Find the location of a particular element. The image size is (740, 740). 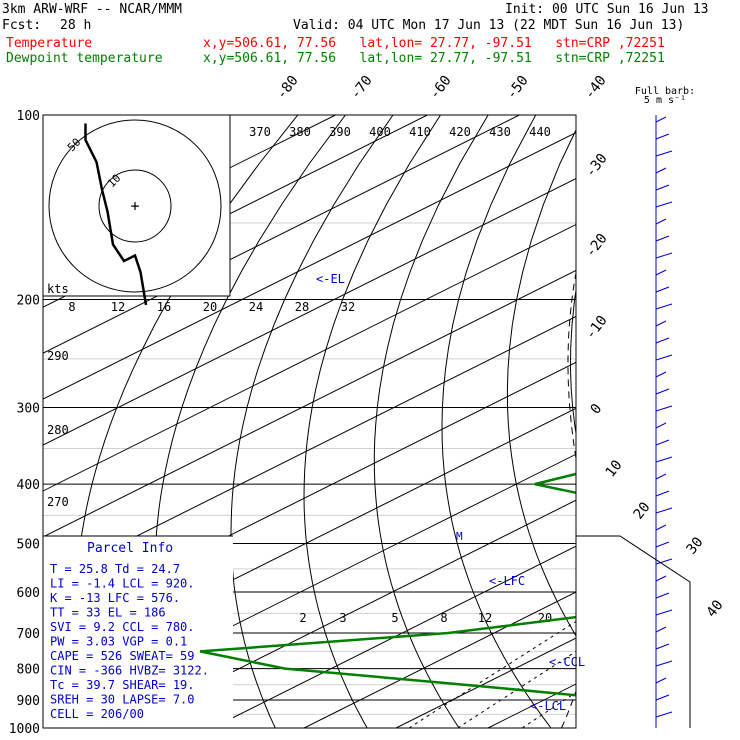

pressure-tick-label: 800 is located at coordinates (28, 670).